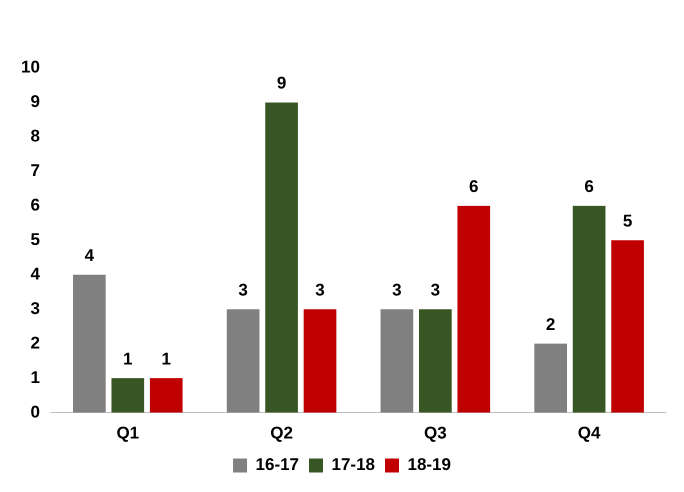 This screenshot has width=684, height=492. Describe the element at coordinates (35, 274) in the screenshot. I see `y-tick-label: 4` at that location.